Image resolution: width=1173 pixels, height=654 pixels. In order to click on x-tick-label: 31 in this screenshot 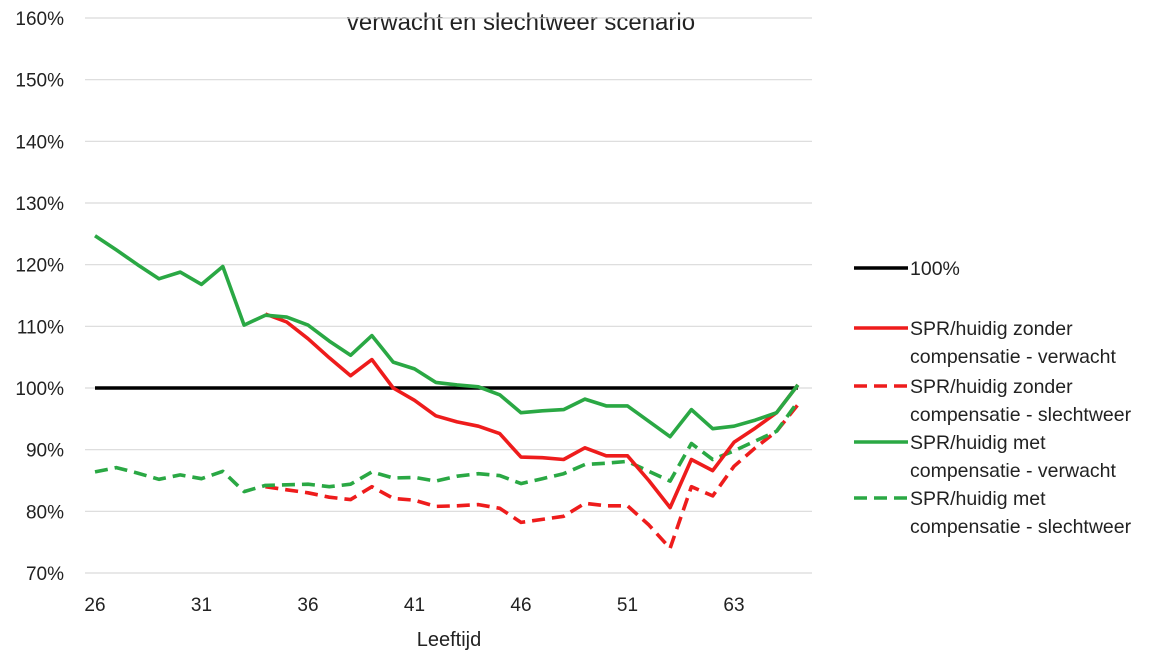, I will do `click(201, 605)`.